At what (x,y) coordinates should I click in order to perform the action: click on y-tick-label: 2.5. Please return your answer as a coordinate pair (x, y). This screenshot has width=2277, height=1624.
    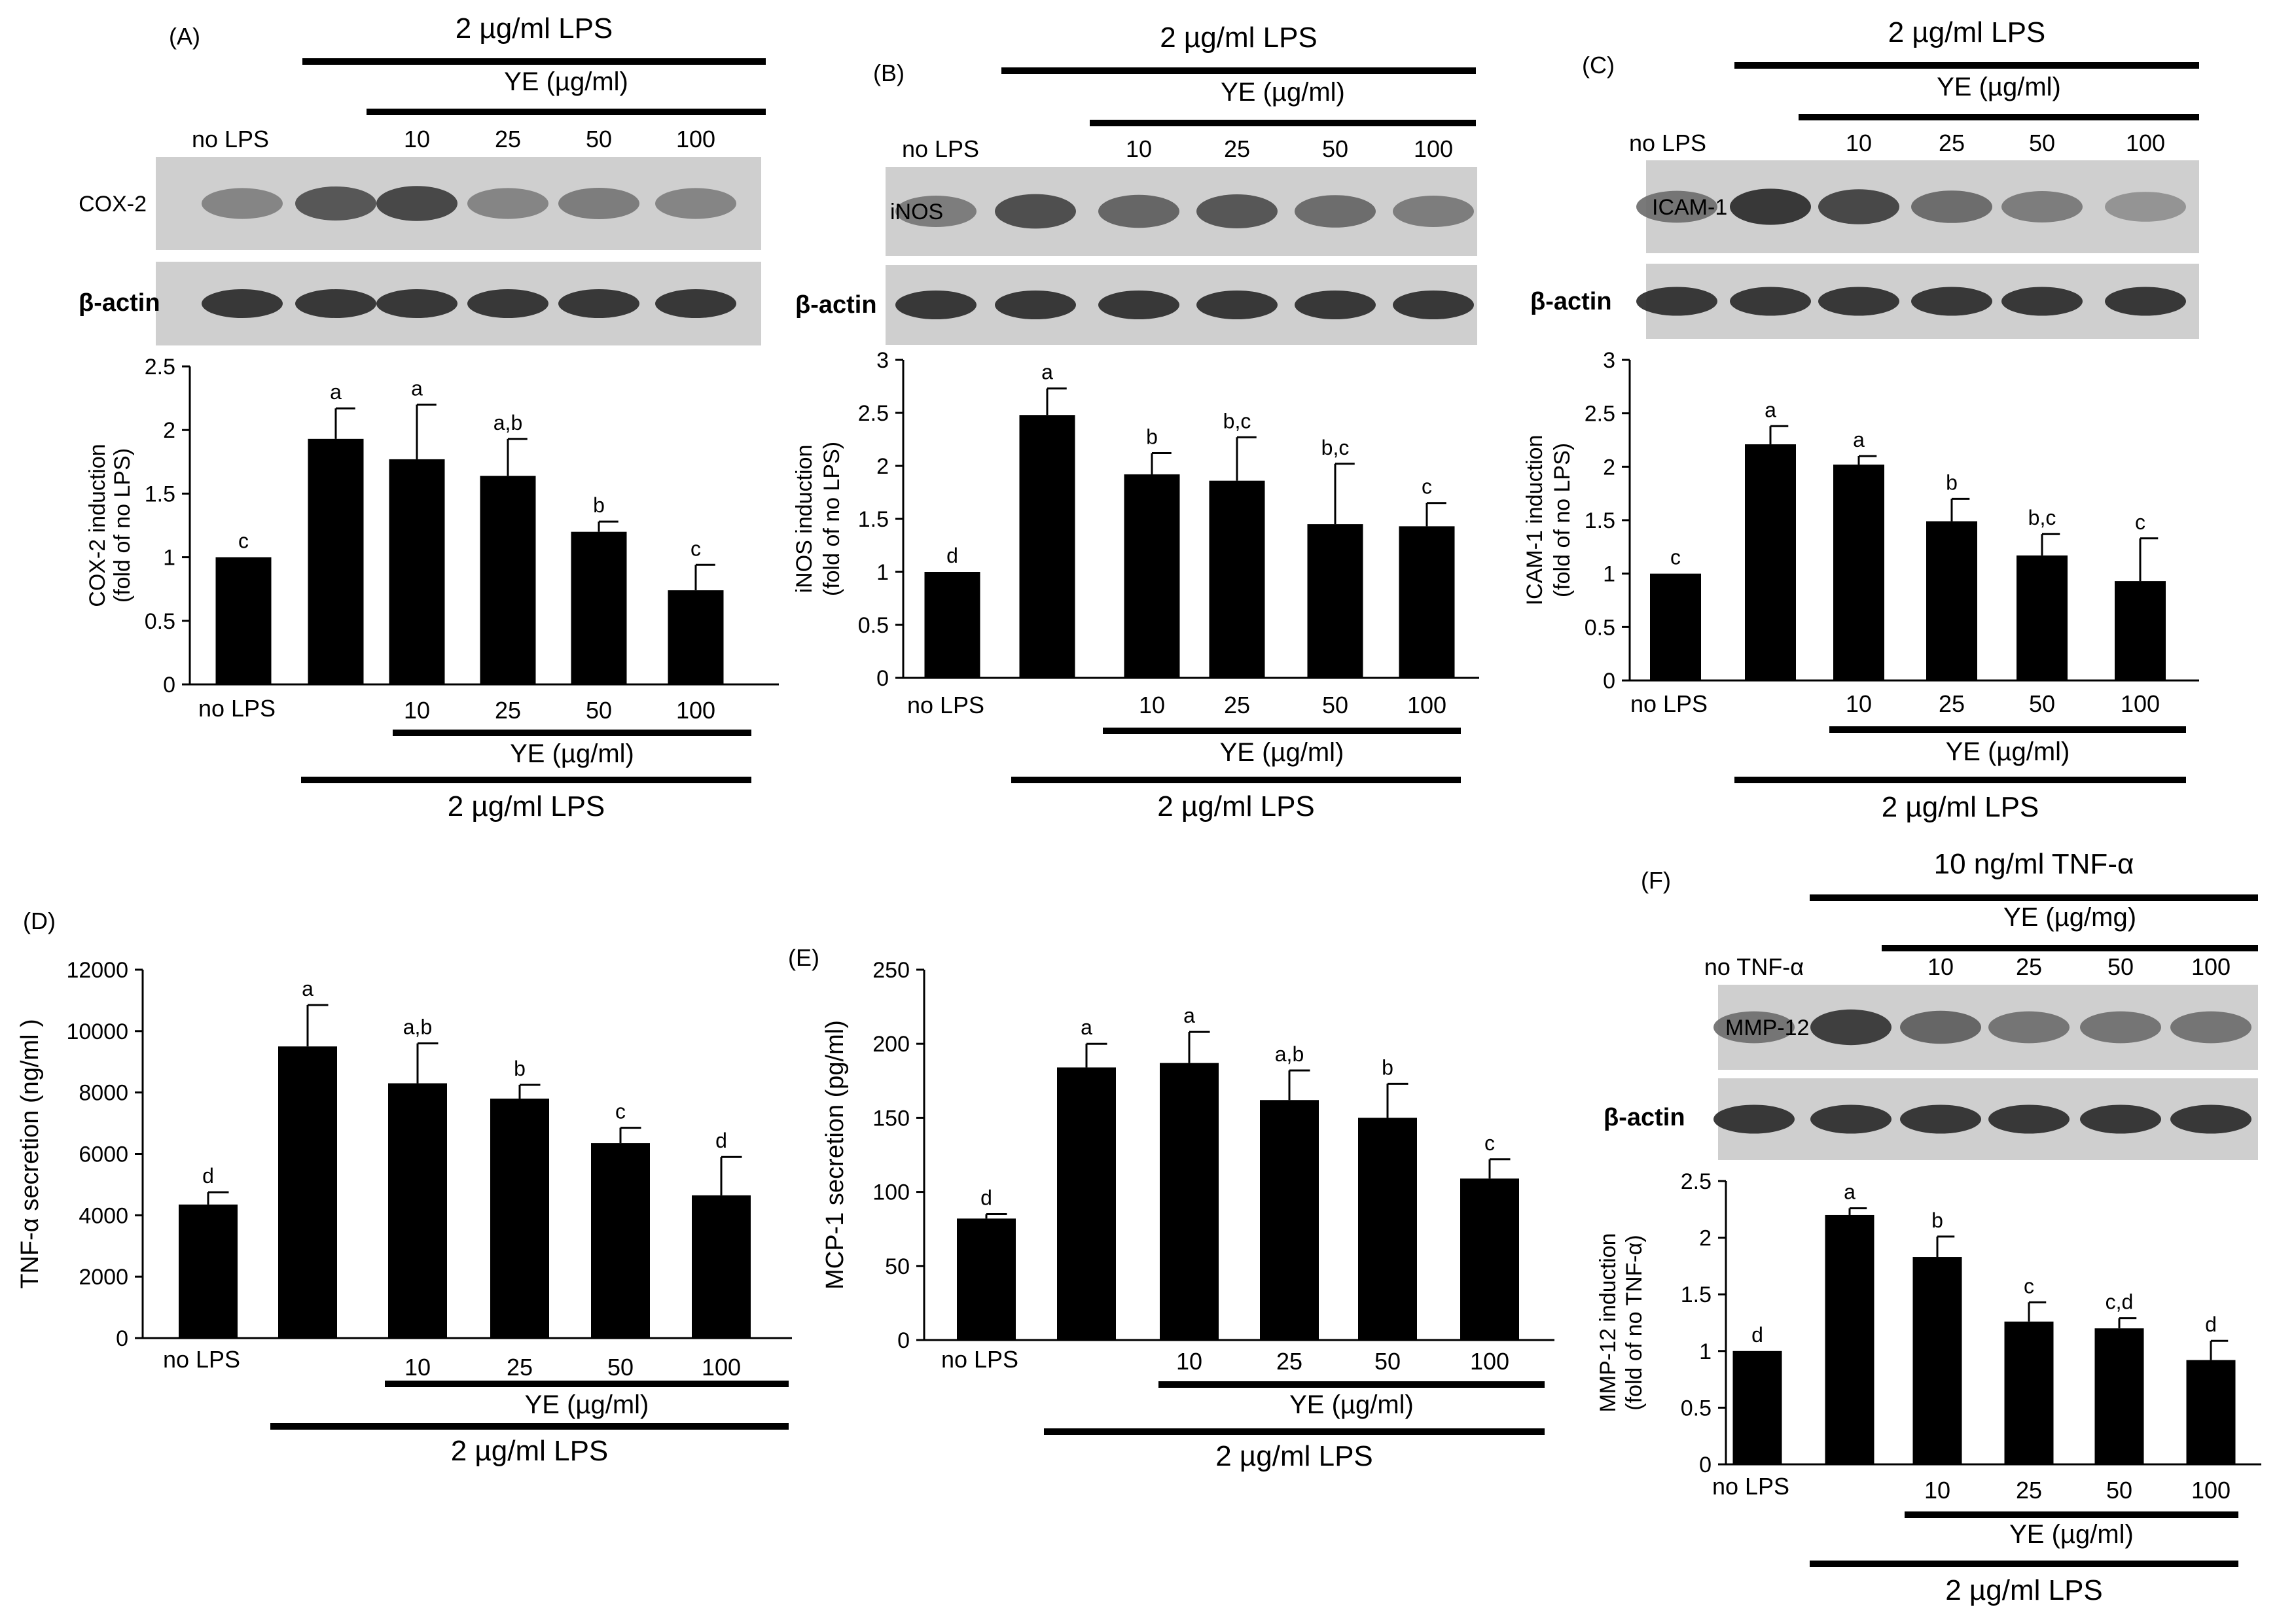
    Looking at the image, I should click on (1600, 414).